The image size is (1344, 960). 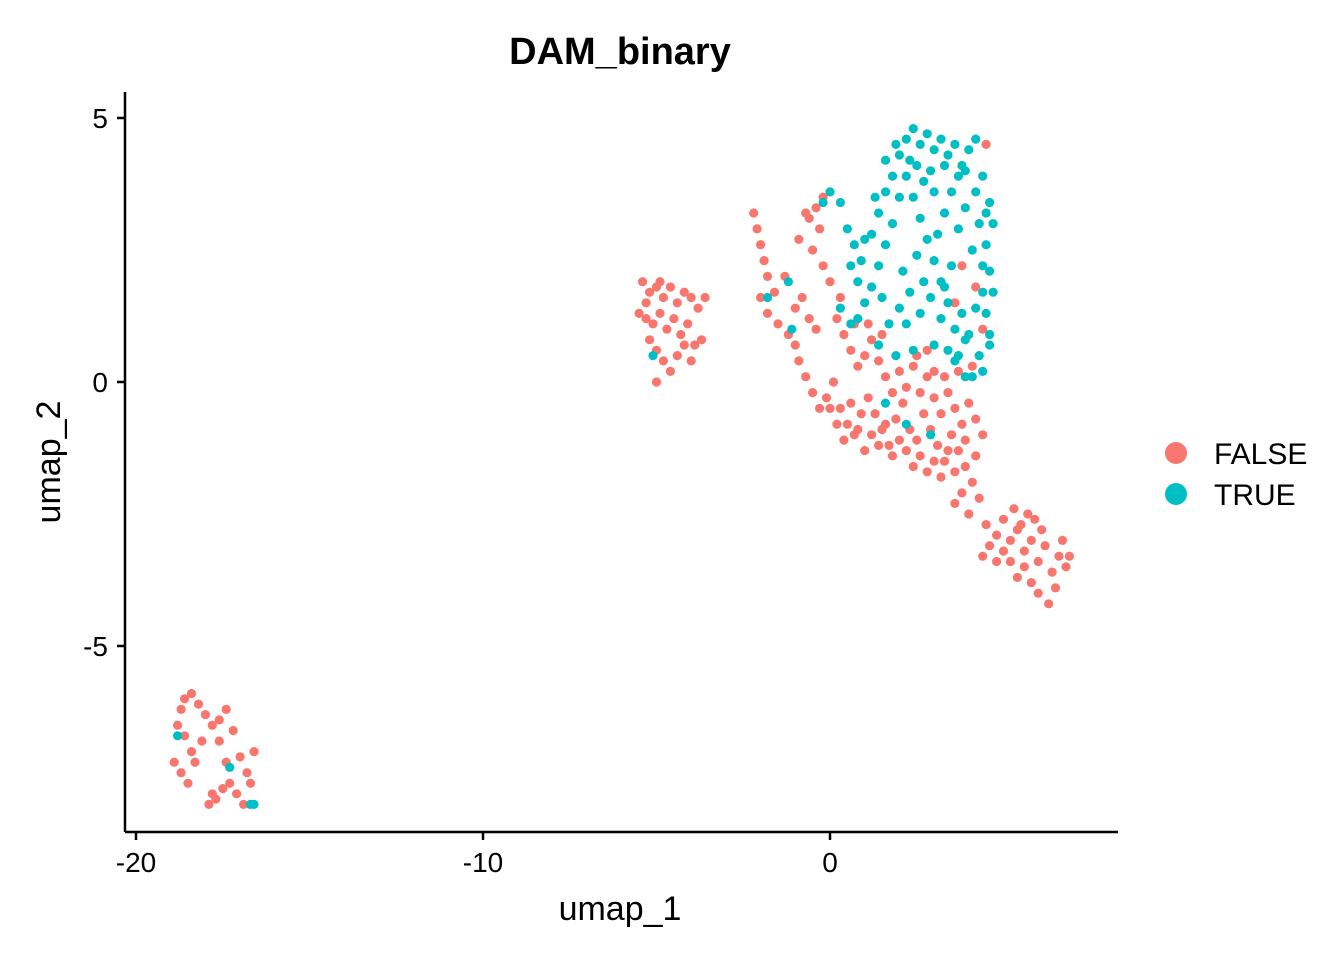 What do you see at coordinates (483, 862) in the screenshot?
I see `x-tick-label-1: -10` at bounding box center [483, 862].